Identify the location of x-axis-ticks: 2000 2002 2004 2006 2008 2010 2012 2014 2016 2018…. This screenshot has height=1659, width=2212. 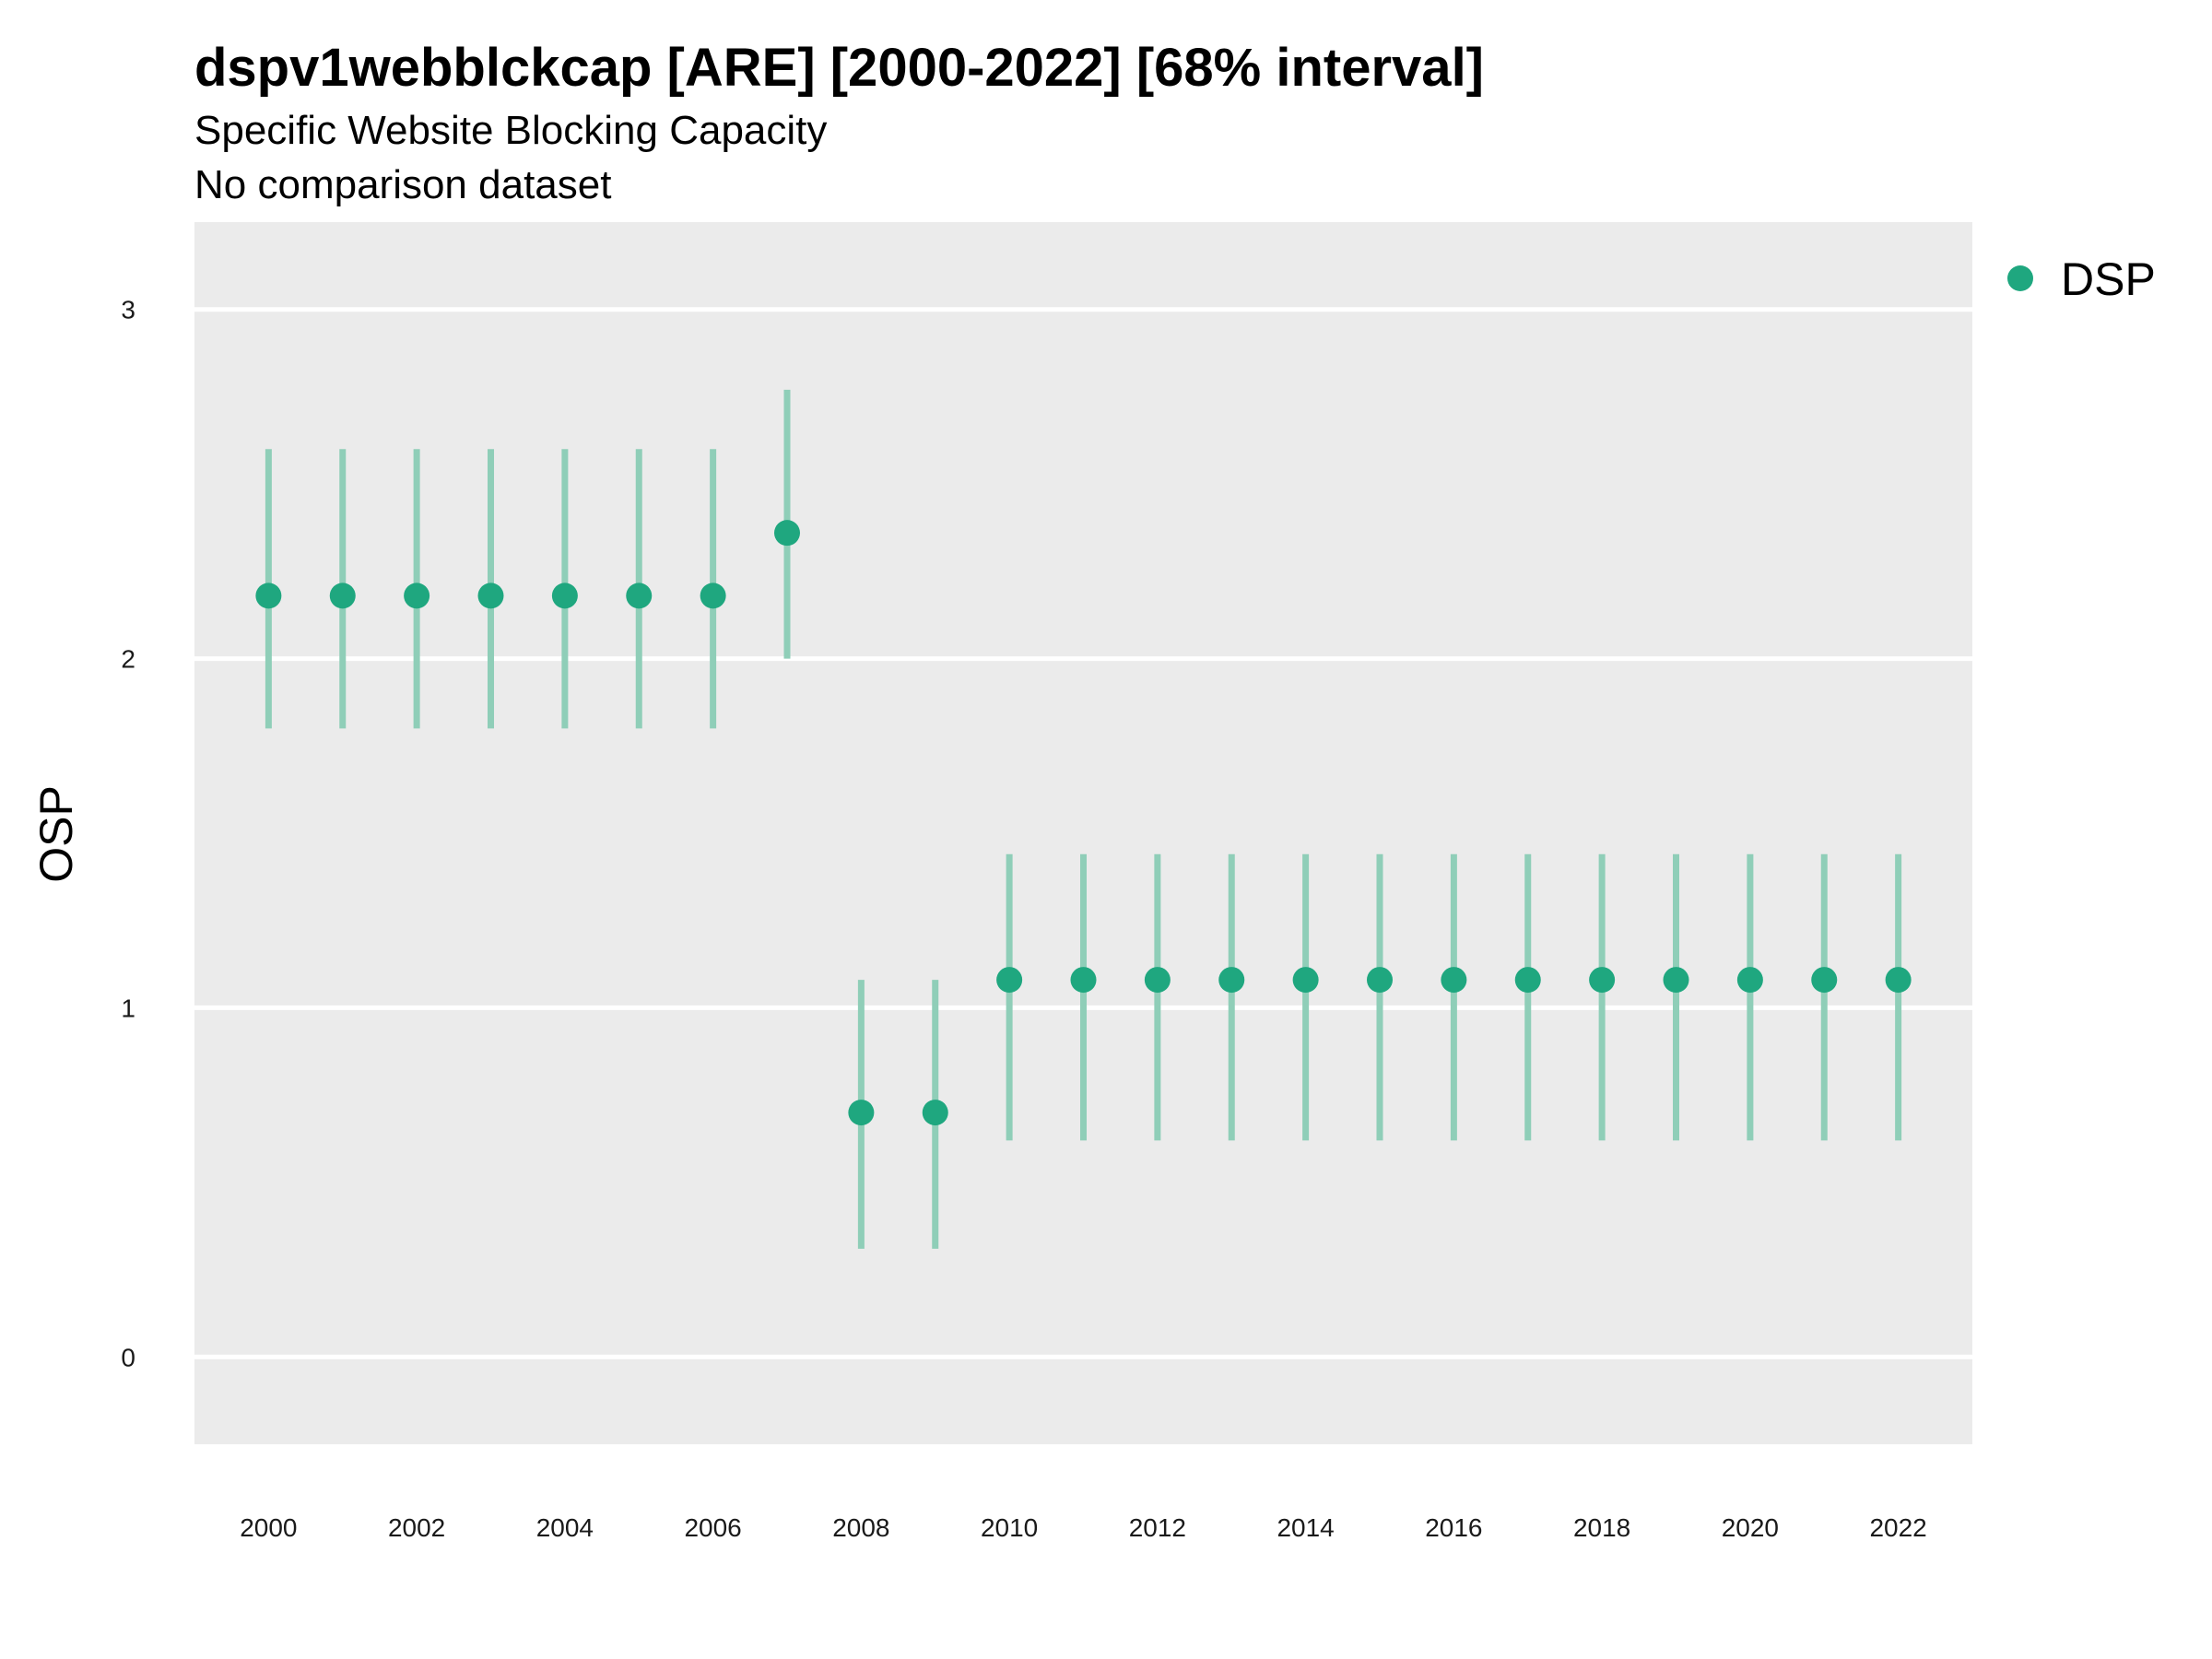
(1083, 1527).